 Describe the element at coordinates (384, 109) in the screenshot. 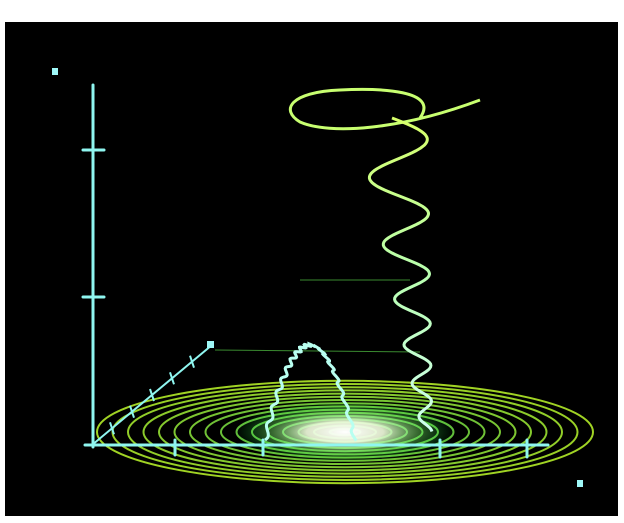

I see `helix-loop` at that location.